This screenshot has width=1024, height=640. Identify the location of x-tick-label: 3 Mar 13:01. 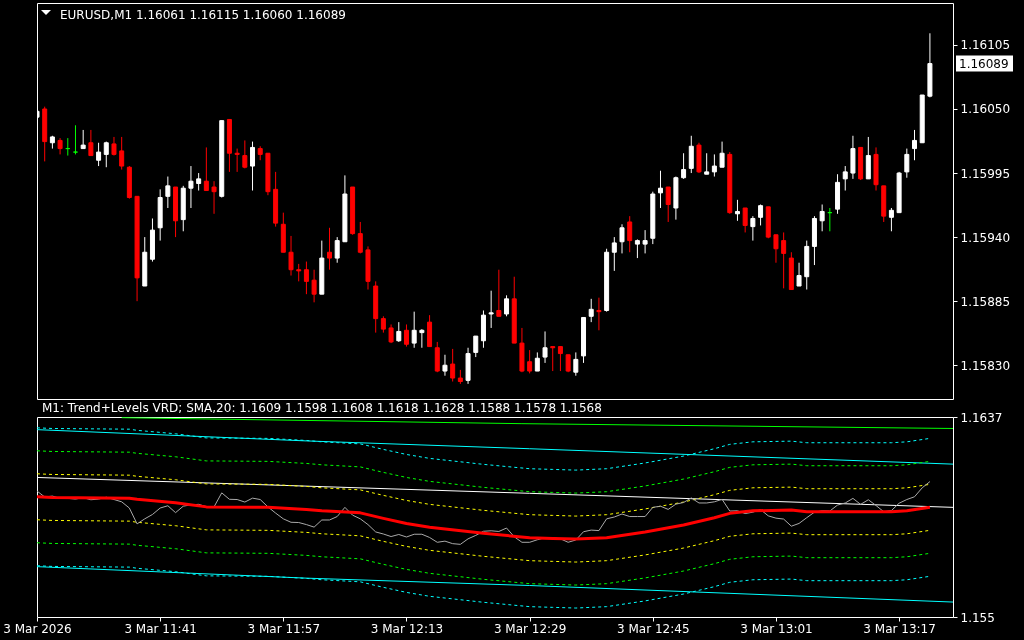
(776, 628).